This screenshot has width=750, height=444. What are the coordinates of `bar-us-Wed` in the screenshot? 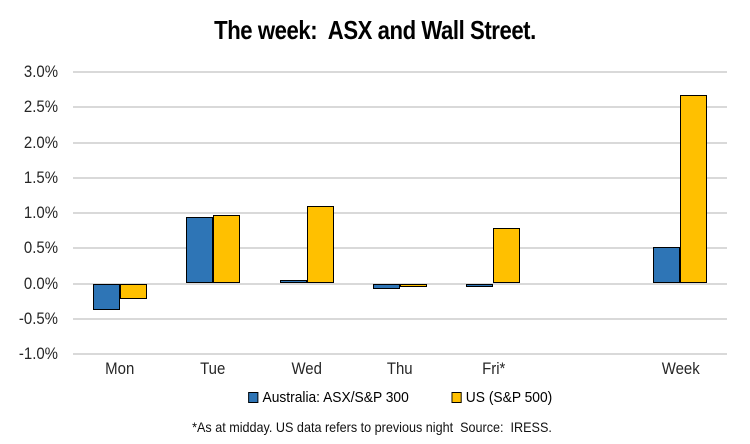 It's located at (320, 244).